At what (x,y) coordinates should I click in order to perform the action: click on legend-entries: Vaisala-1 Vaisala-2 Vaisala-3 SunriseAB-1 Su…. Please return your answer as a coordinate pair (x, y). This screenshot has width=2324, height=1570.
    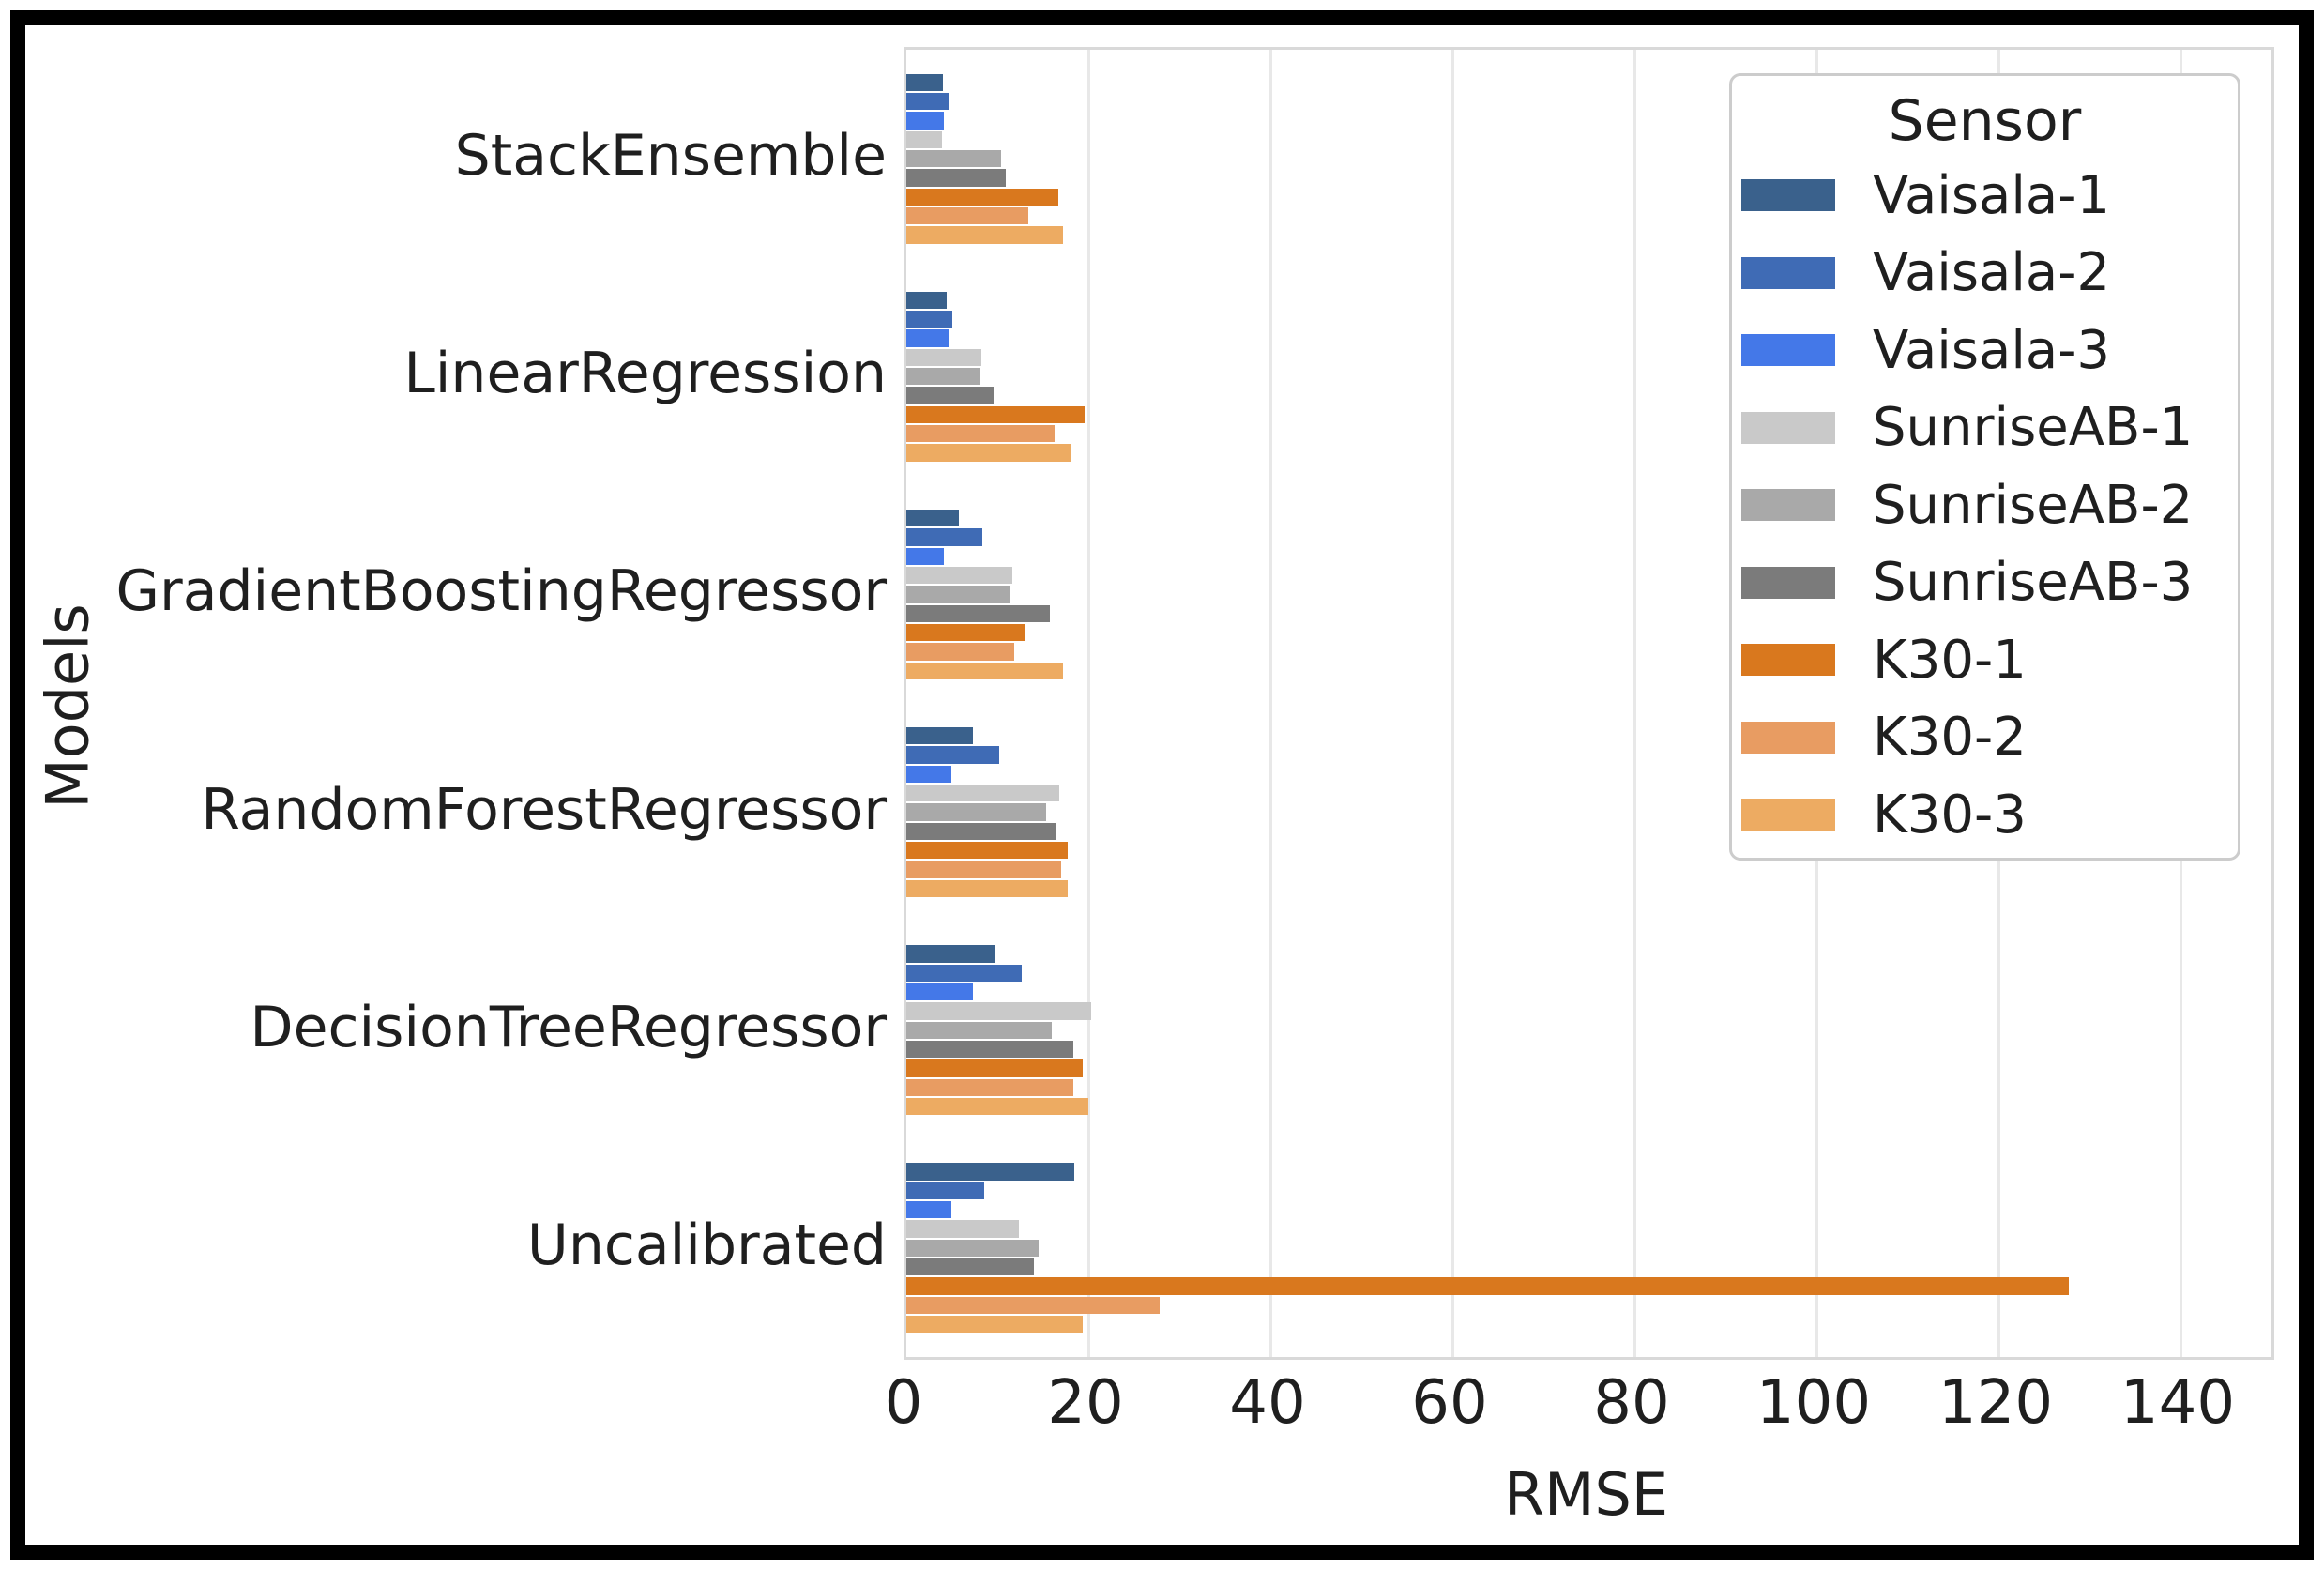
    Looking at the image, I should click on (1985, 505).